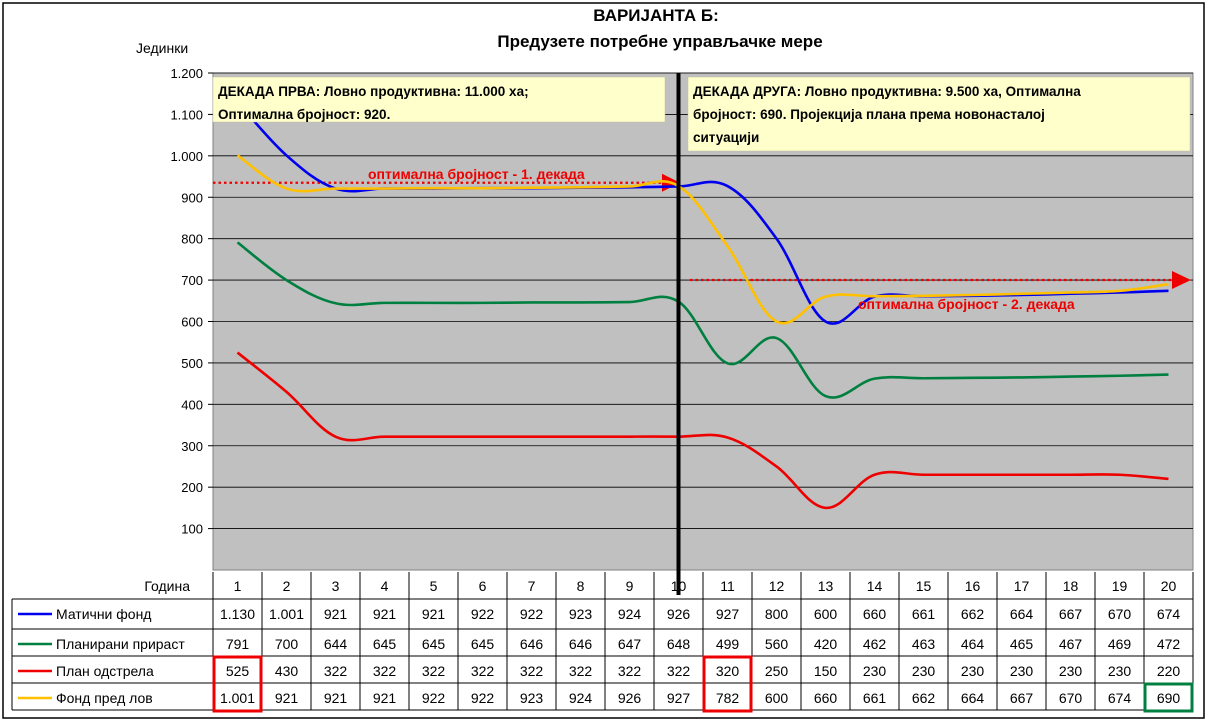  What do you see at coordinates (1169, 586) in the screenshot?
I see `x-tick-label: 20` at bounding box center [1169, 586].